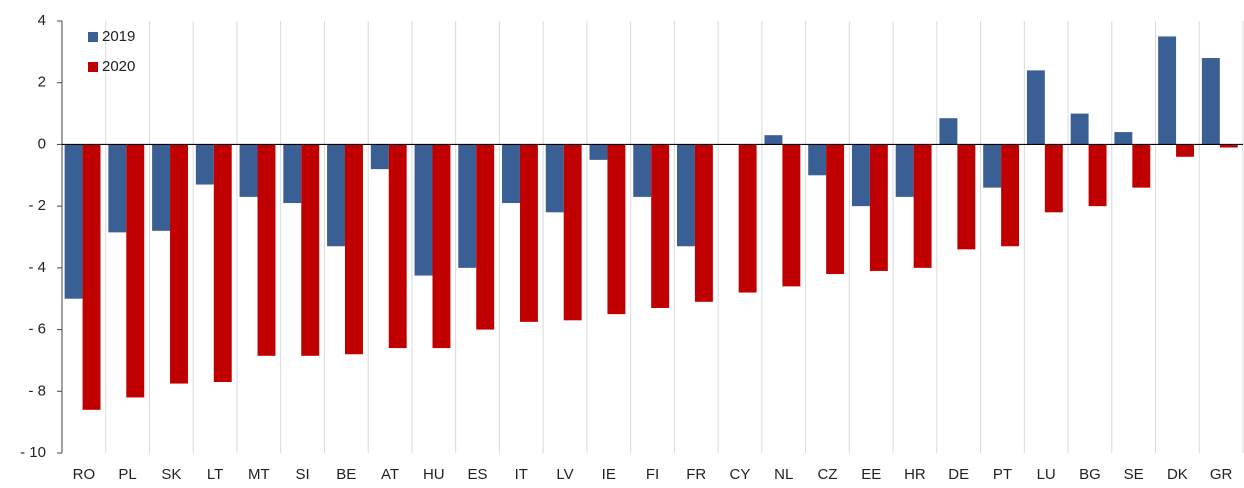 This screenshot has width=1244, height=488. I want to click on y-tick-label: - 4, so click(37, 267).